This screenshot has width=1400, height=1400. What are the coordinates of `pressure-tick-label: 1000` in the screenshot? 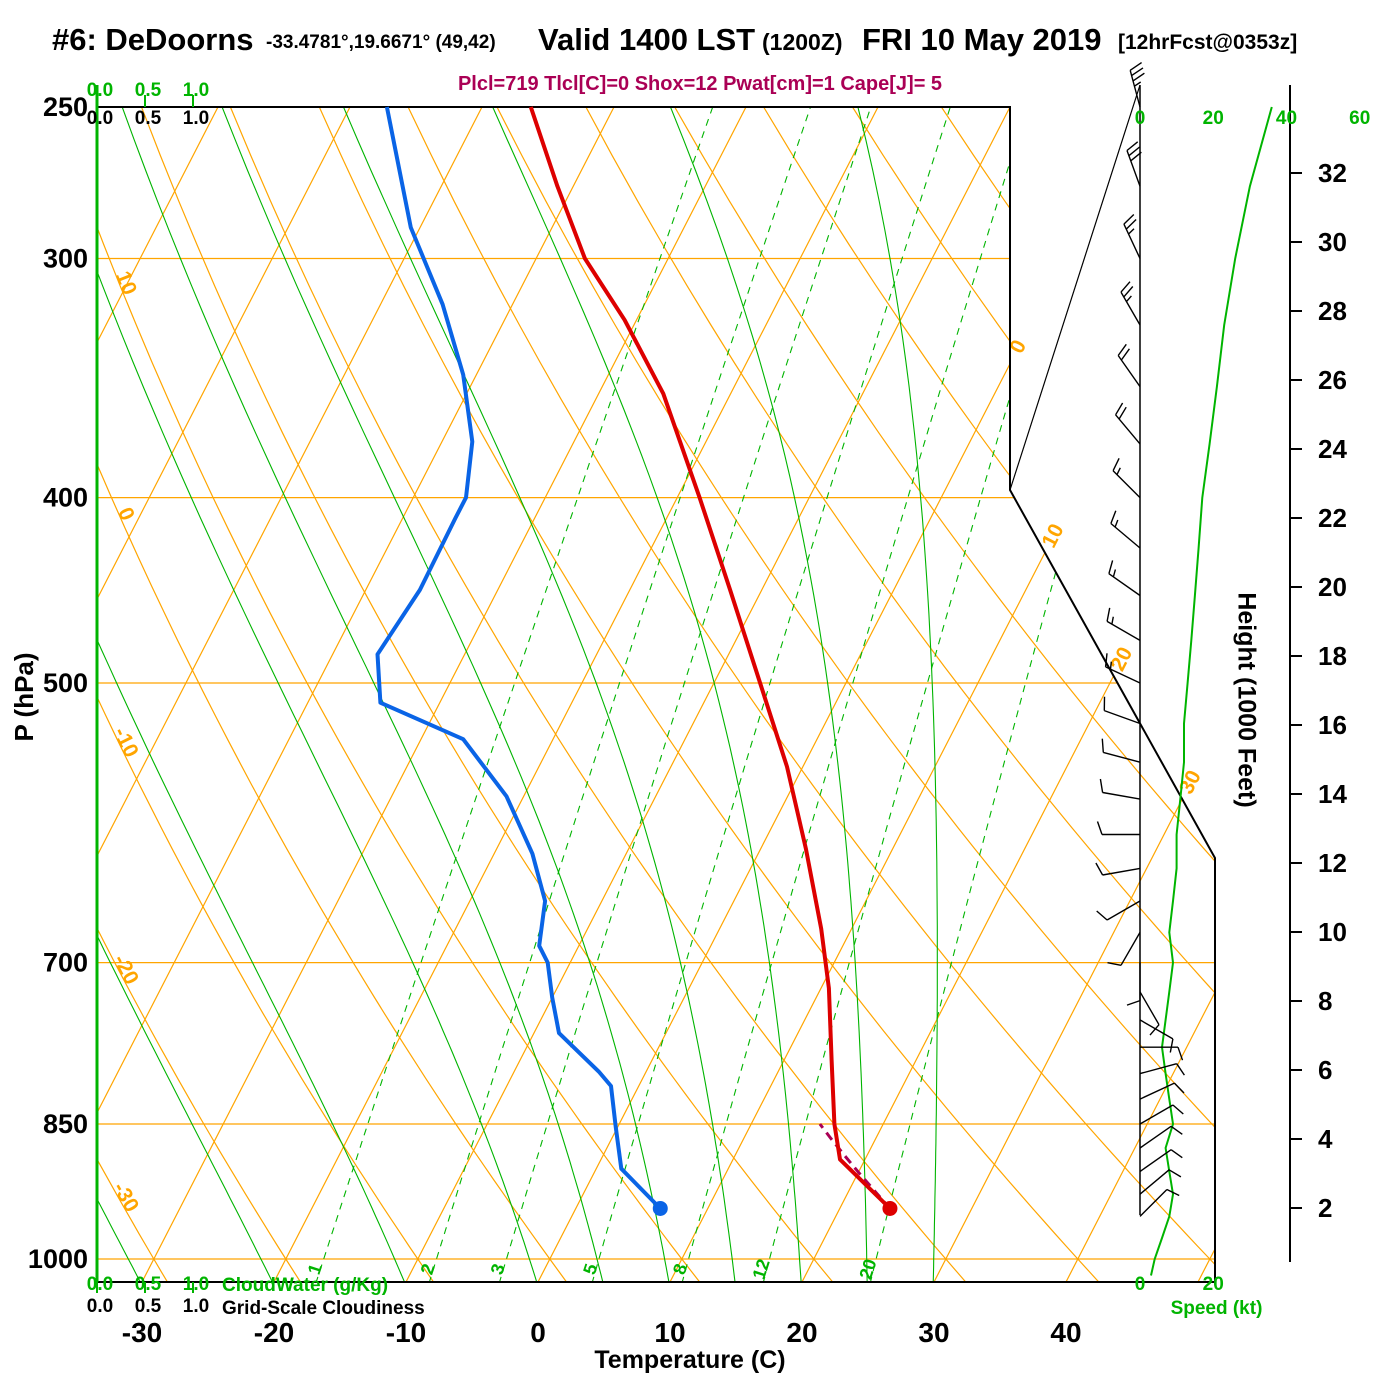 It's located at (58, 1259).